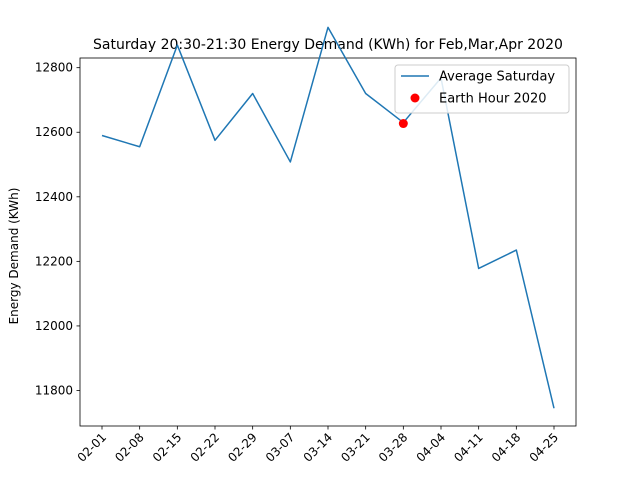 The width and height of the screenshot is (640, 480). Describe the element at coordinates (497, 77) in the screenshot. I see `legend-label: Average Saturday` at that location.